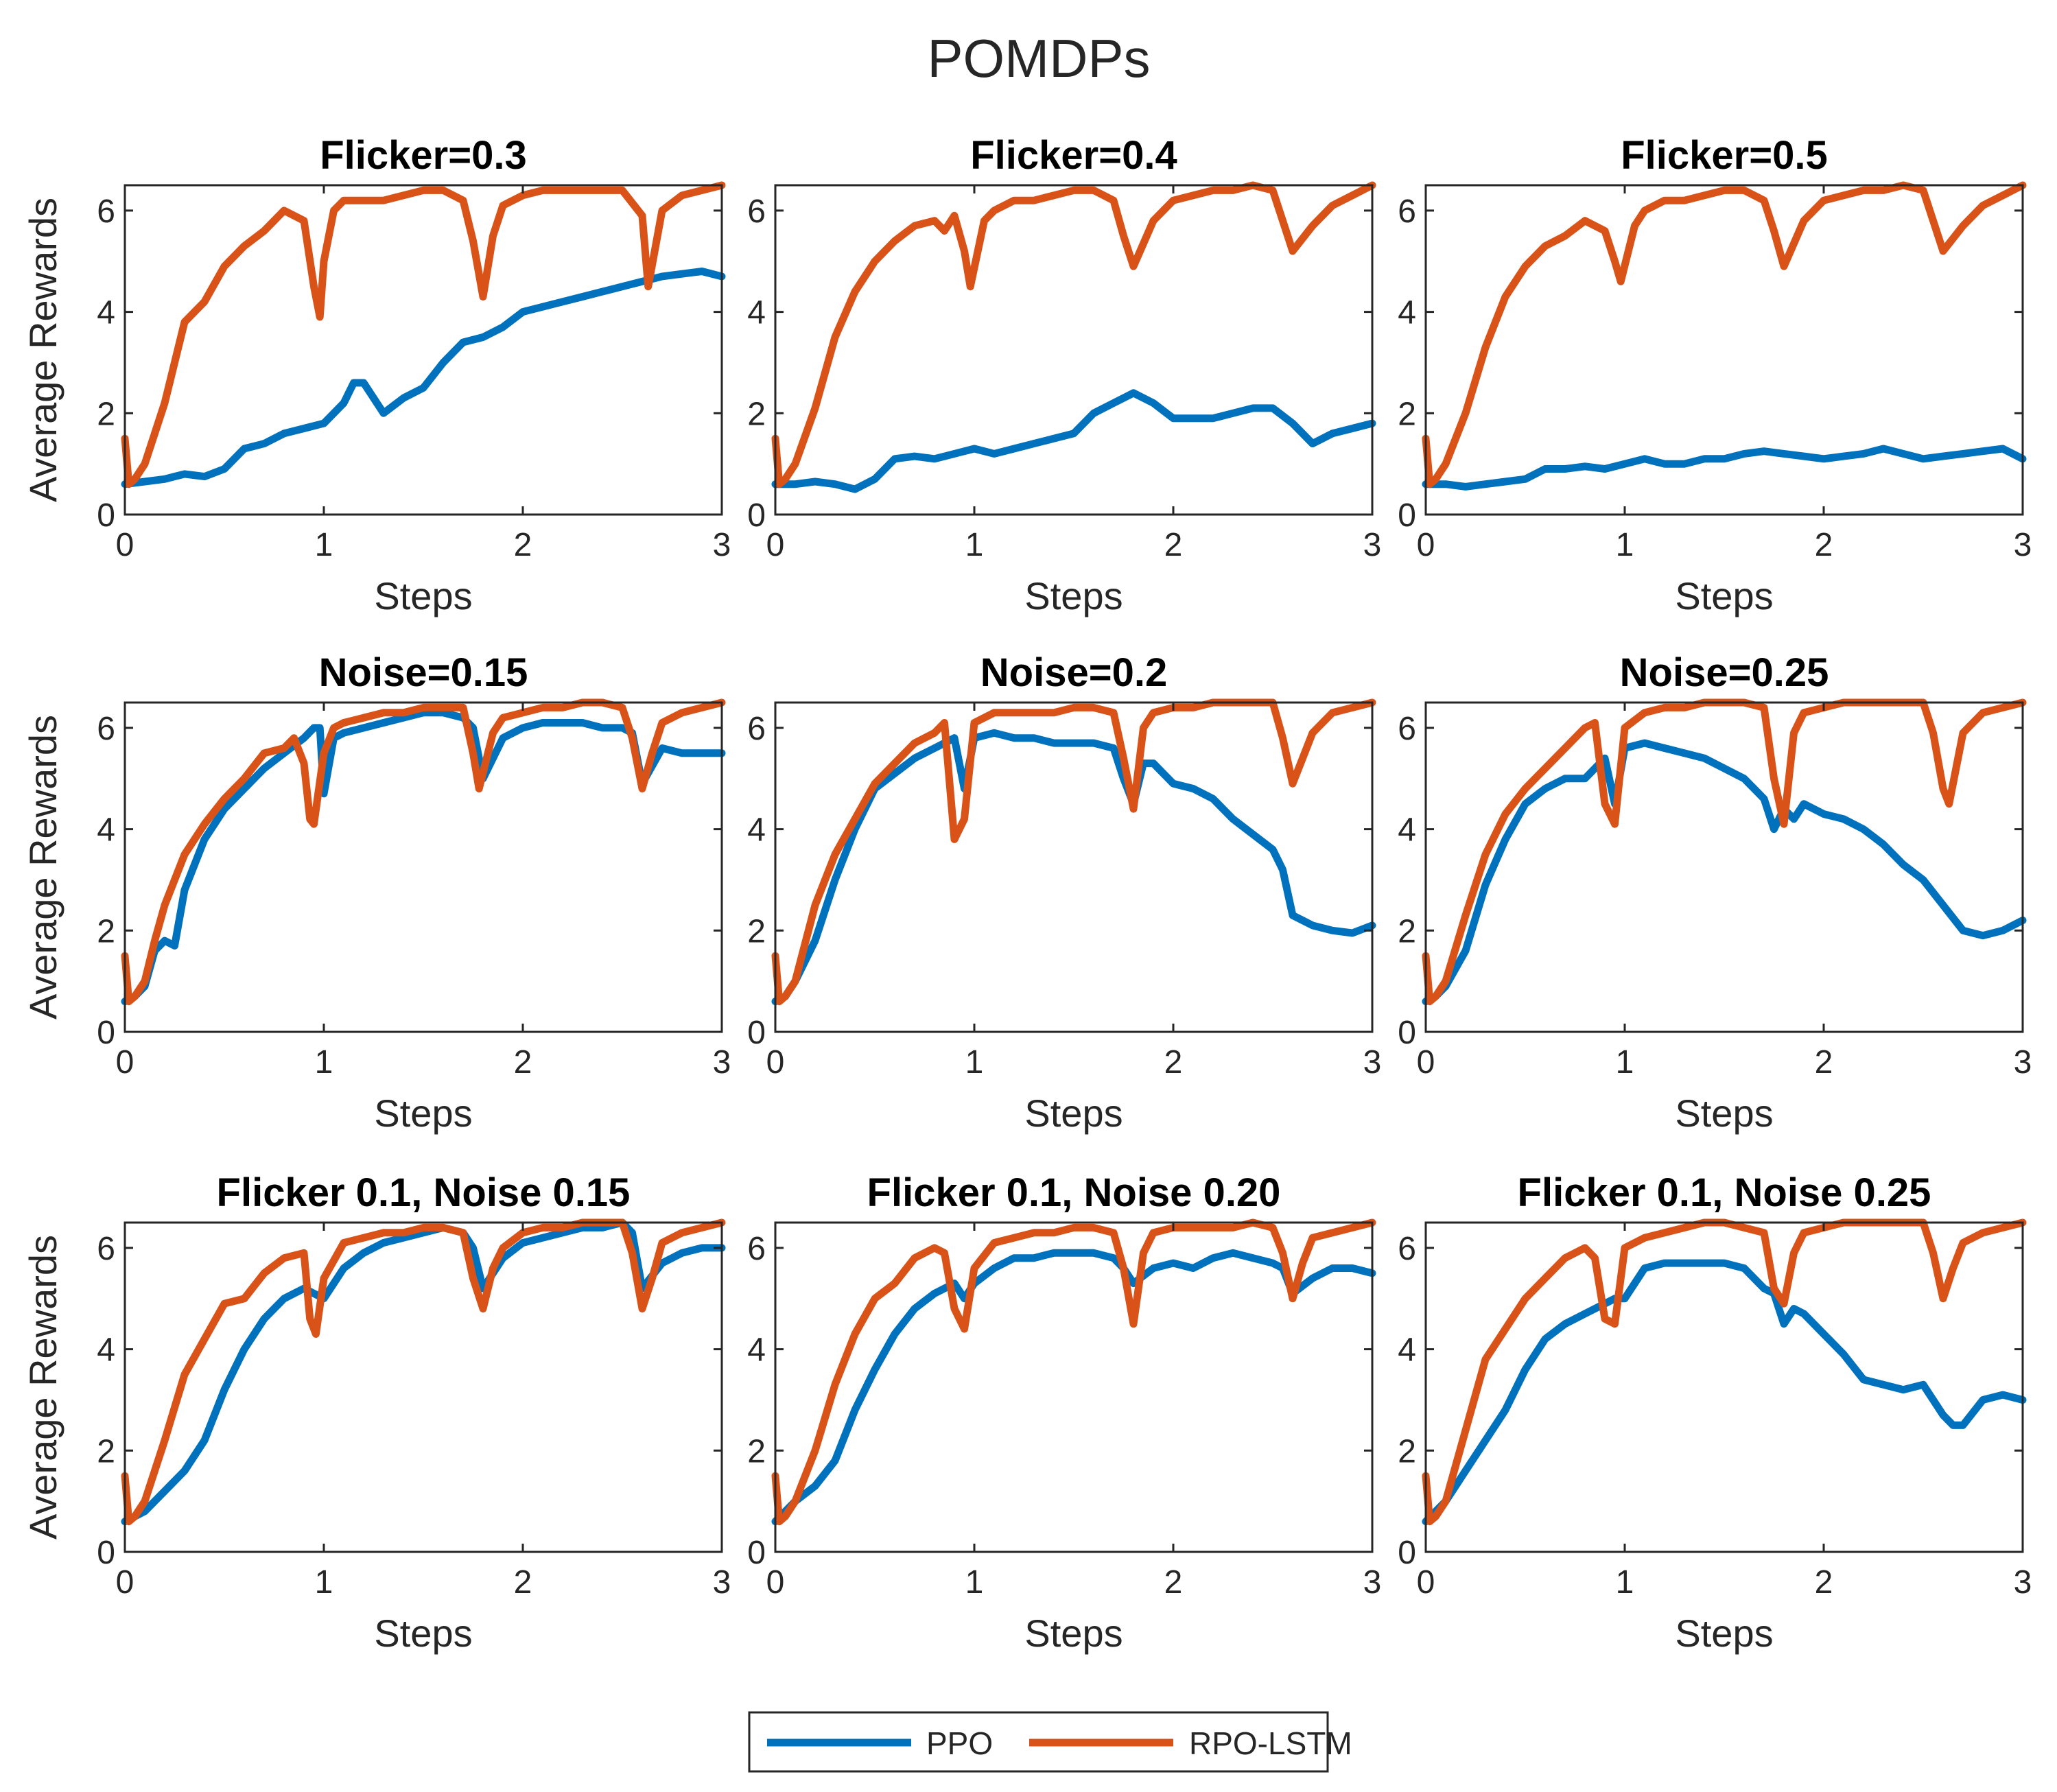 The image size is (2057, 1792). Describe the element at coordinates (1725, 672) in the screenshot. I see `panel-title: Noise=0.25` at that location.